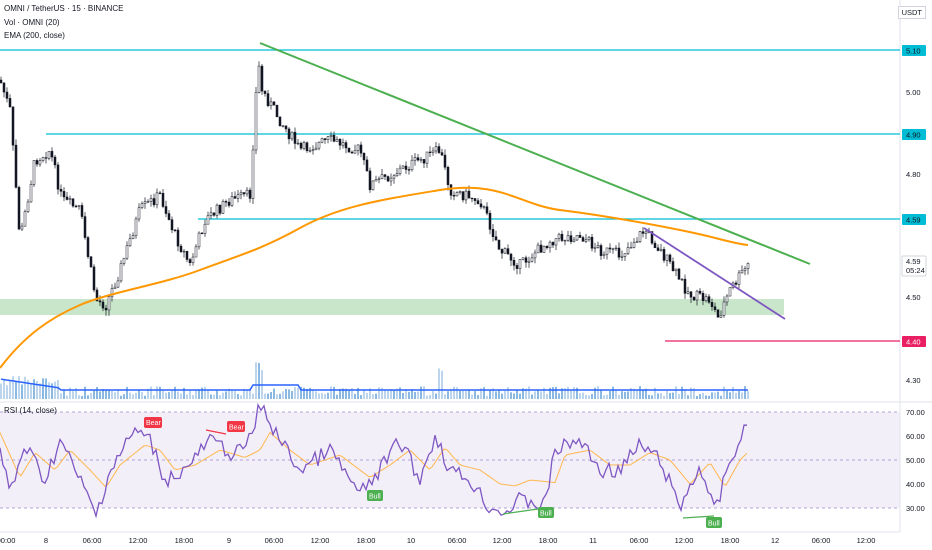 The width and height of the screenshot is (932, 550). Describe the element at coordinates (911, 12) in the screenshot. I see `currency-label: USDT` at that location.